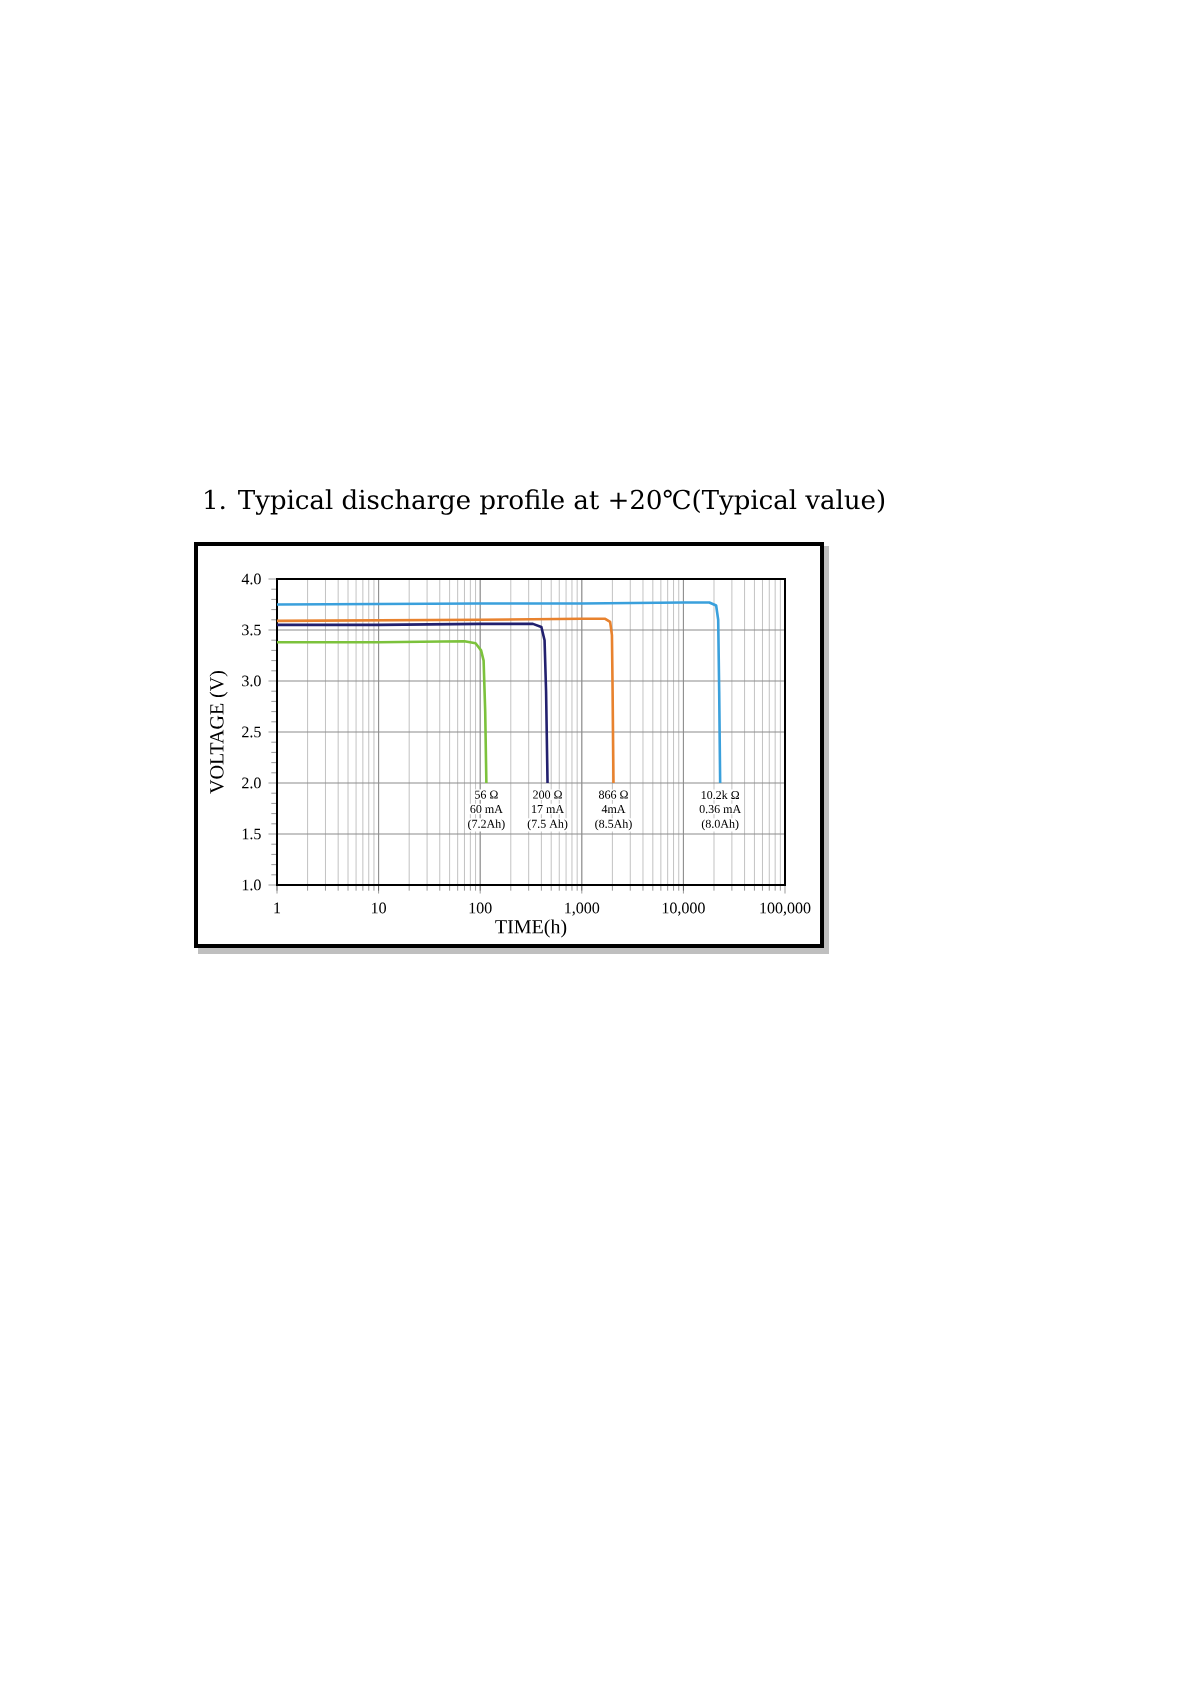 This screenshot has height=1684, width=1191. I want to click on y-tick-label: 3.5, so click(251, 630).